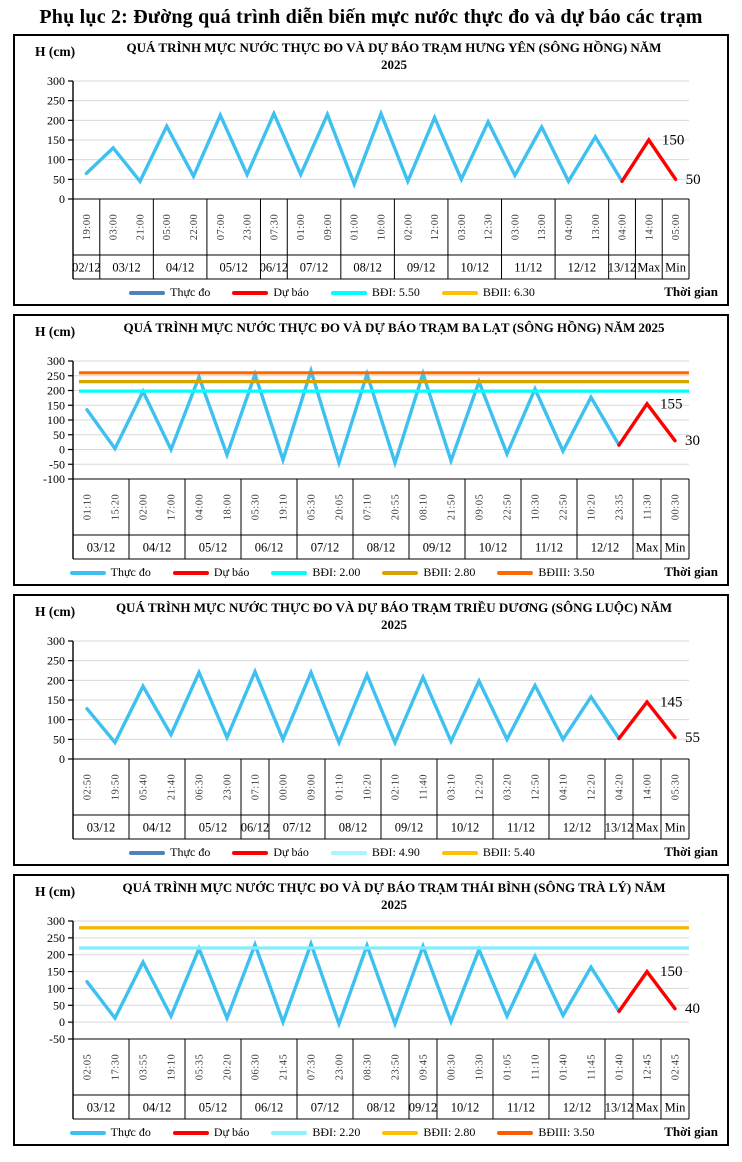 Image resolution: width=742 pixels, height=1162 pixels. Describe the element at coordinates (231, 1132) in the screenshot. I see `legend-label: Dự báo` at that location.